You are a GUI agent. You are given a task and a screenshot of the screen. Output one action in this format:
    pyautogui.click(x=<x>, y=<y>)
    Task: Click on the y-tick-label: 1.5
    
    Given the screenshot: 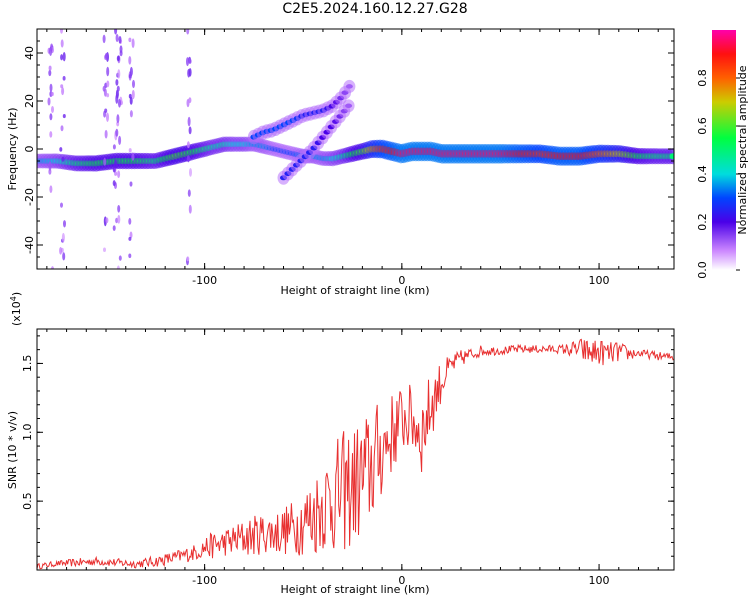 What is the action you would take?
    pyautogui.click(x=27, y=364)
    